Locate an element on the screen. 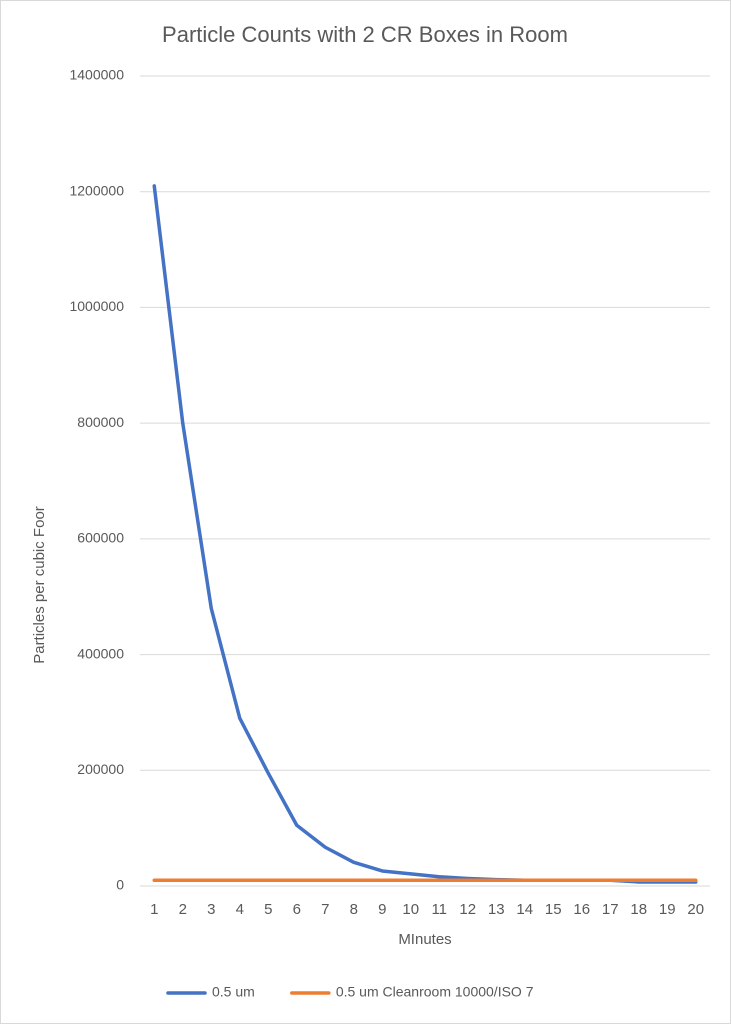 This screenshot has width=731, height=1024. x-tick-label: 19 is located at coordinates (667, 909).